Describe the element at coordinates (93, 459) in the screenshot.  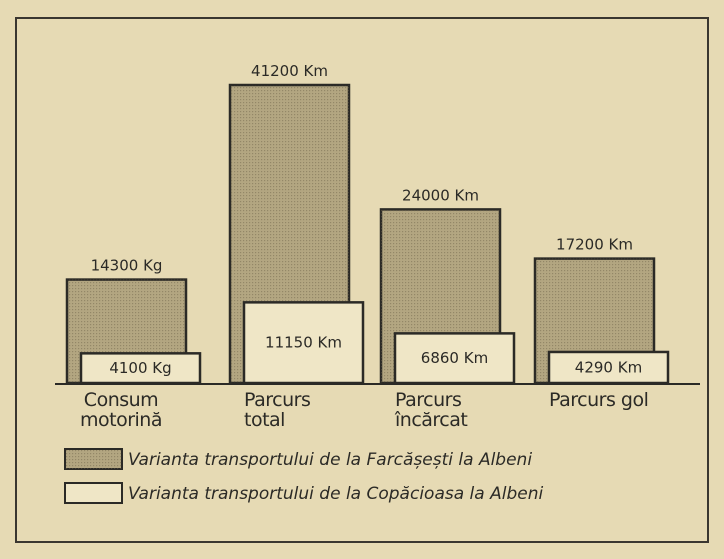
I see `legend-texture` at that location.